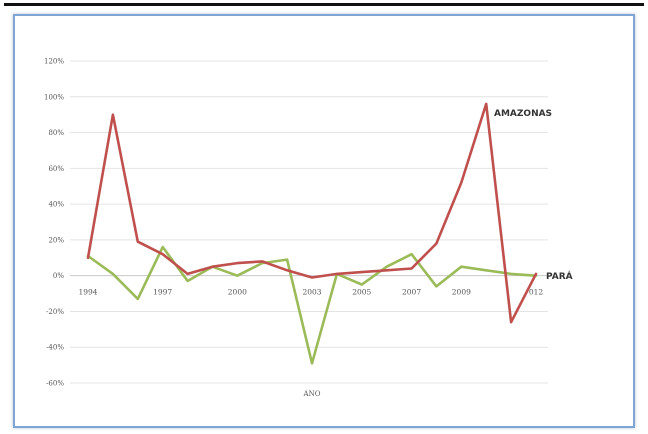 The image size is (648, 434). I want to click on y-tick-label: -20%, so click(55, 312).